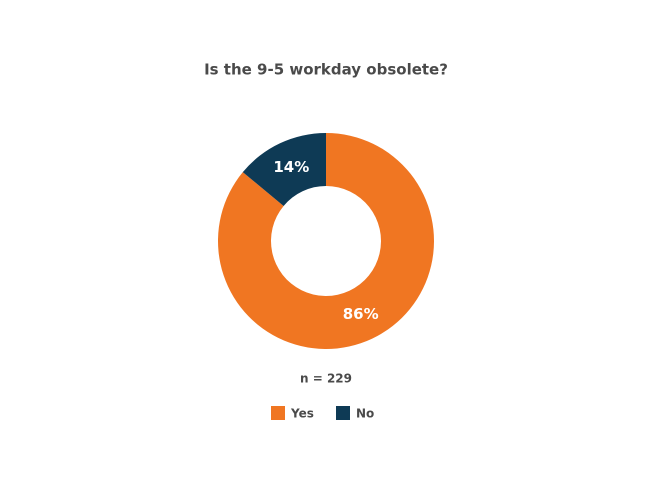  Describe the element at coordinates (365, 414) in the screenshot. I see `legend-label: No` at that location.